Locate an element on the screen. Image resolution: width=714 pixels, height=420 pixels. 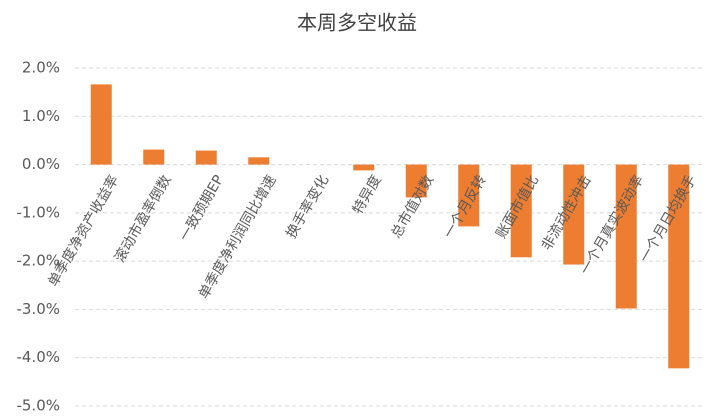
x-tick-label: 特异度 is located at coordinates (367, 195).